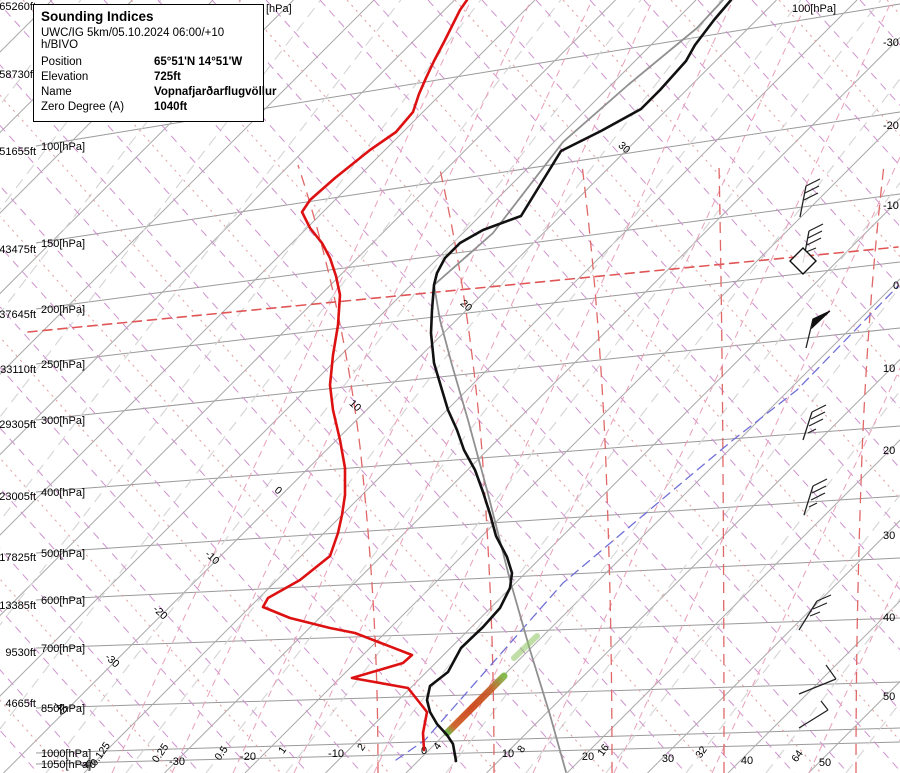 This screenshot has width=900, height=773. I want to click on svg-text: 23005ft, so click(18, 497).